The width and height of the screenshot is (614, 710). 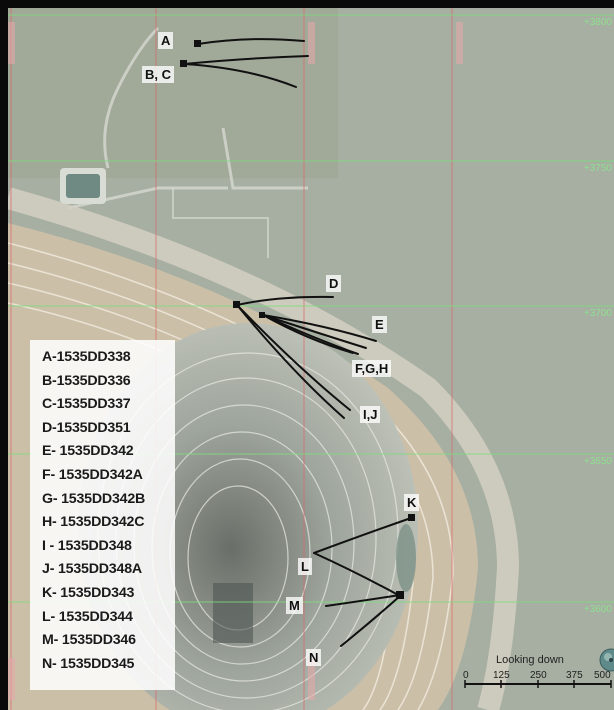 What do you see at coordinates (597, 313) in the screenshot?
I see `northing-label-3700: +3700` at bounding box center [597, 313].